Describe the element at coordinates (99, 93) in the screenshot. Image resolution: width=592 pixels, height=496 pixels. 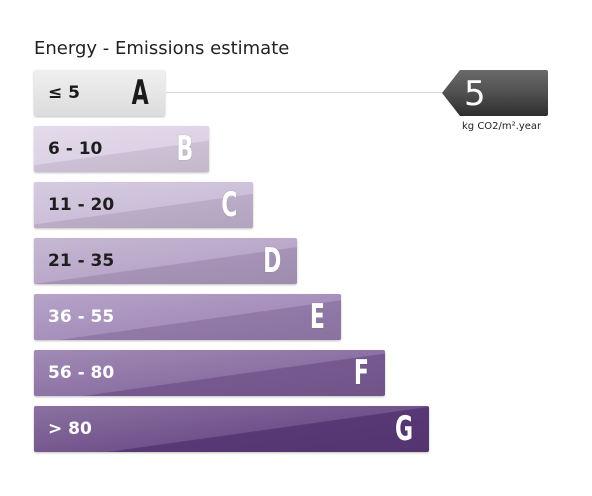
I see `rating-band-a: ≤ 5 A` at that location.